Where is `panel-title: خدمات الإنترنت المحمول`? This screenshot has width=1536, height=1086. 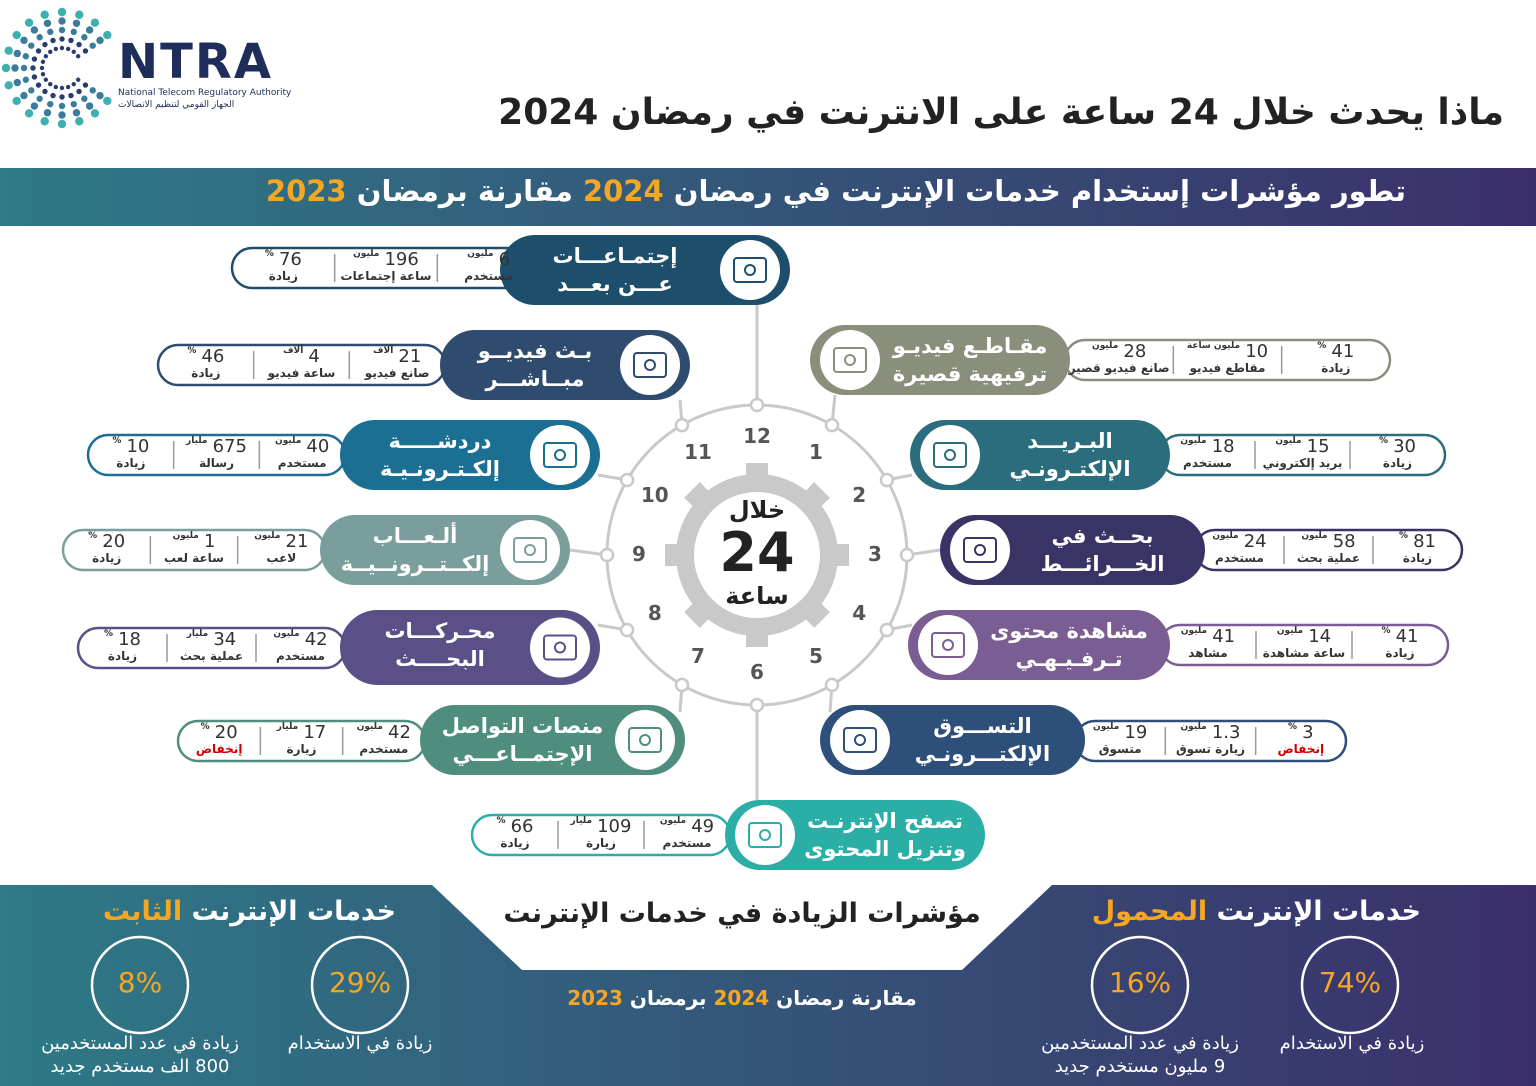
panel-title: خدمات الإنترنت المحمول is located at coordinates (1256, 911).